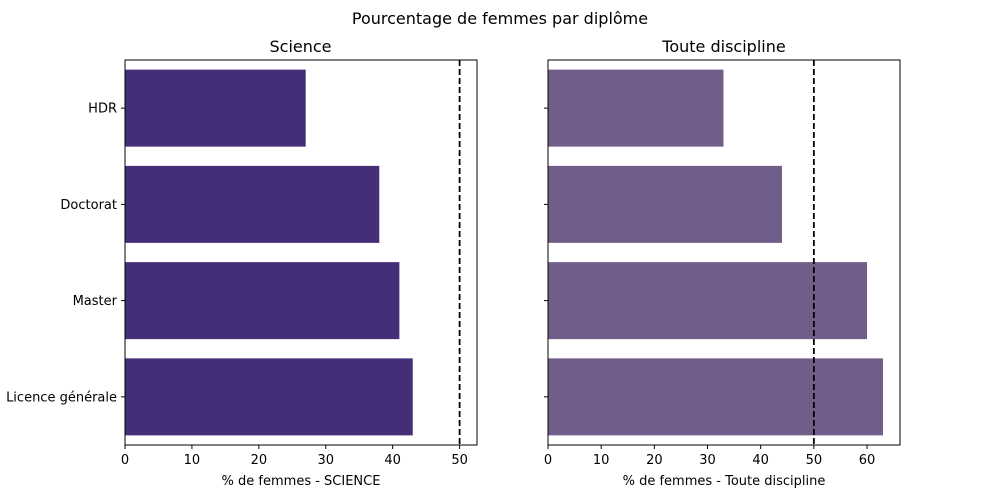 This screenshot has width=1000, height=500. What do you see at coordinates (88, 205) in the screenshot?
I see `y-tick-label: Doctorat` at bounding box center [88, 205].